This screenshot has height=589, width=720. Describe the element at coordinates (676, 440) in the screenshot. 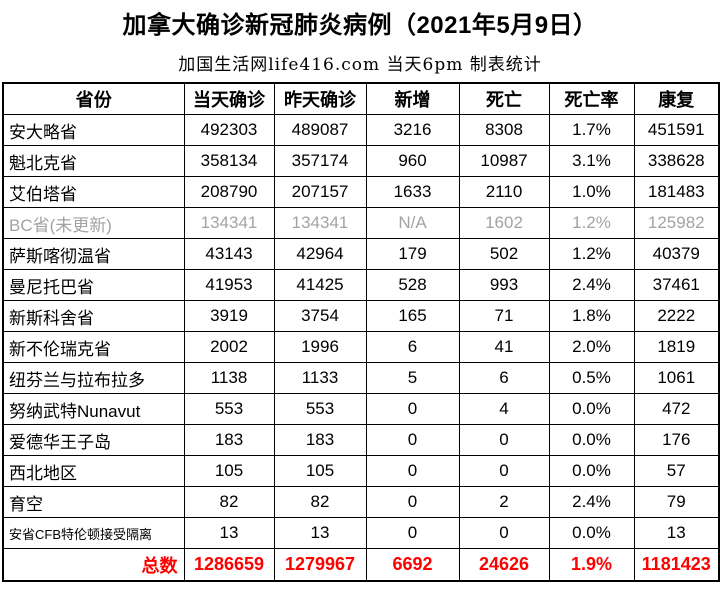

I see `cell-recovered: 176` at that location.